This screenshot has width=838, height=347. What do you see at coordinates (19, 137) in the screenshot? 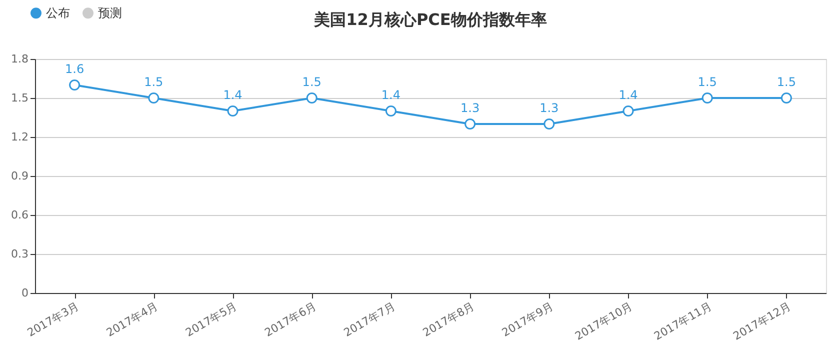
I see `y-tick-label: 1.2` at bounding box center [19, 137].